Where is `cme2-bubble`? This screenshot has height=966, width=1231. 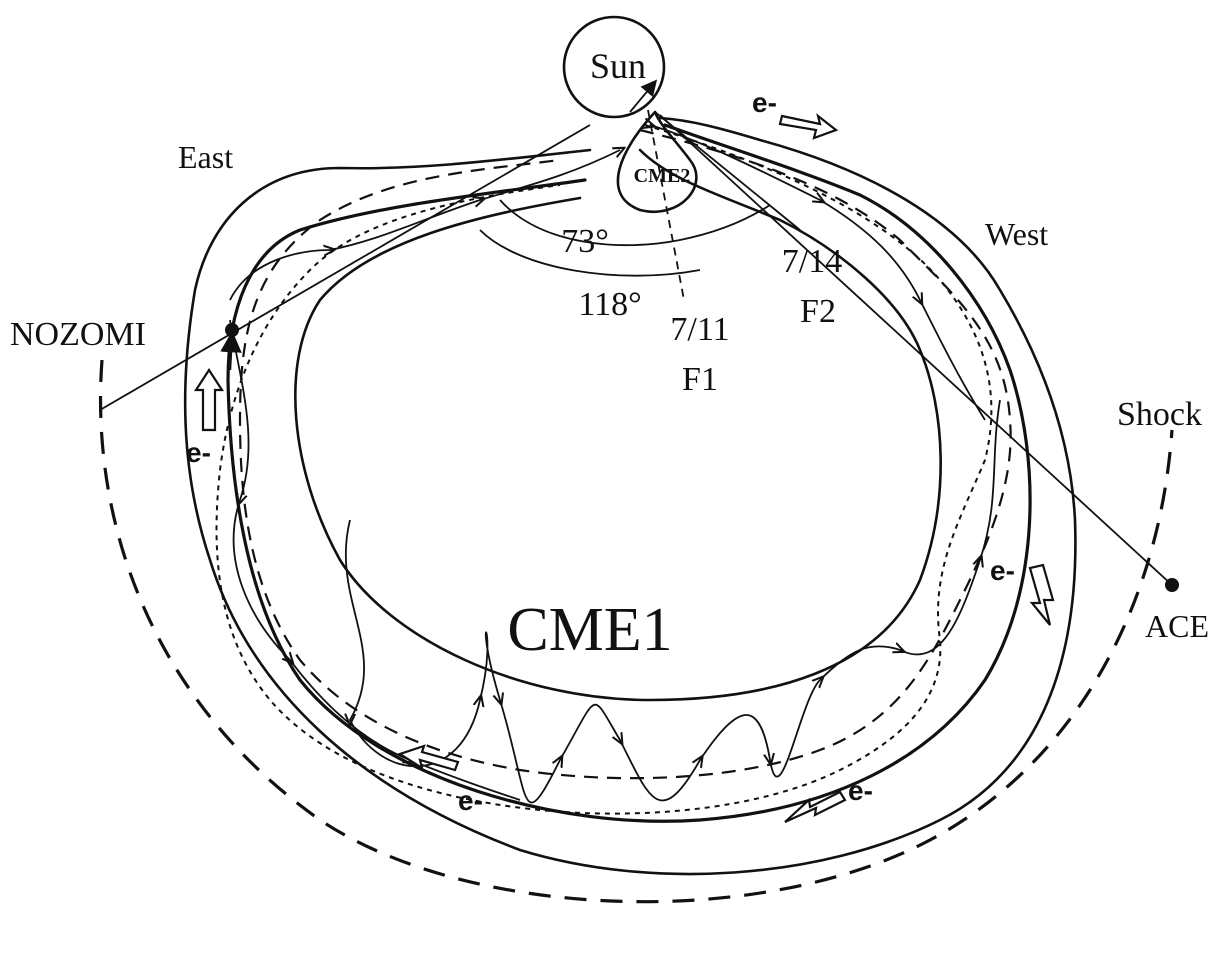 cme2-bubble is located at coordinates (657, 161).